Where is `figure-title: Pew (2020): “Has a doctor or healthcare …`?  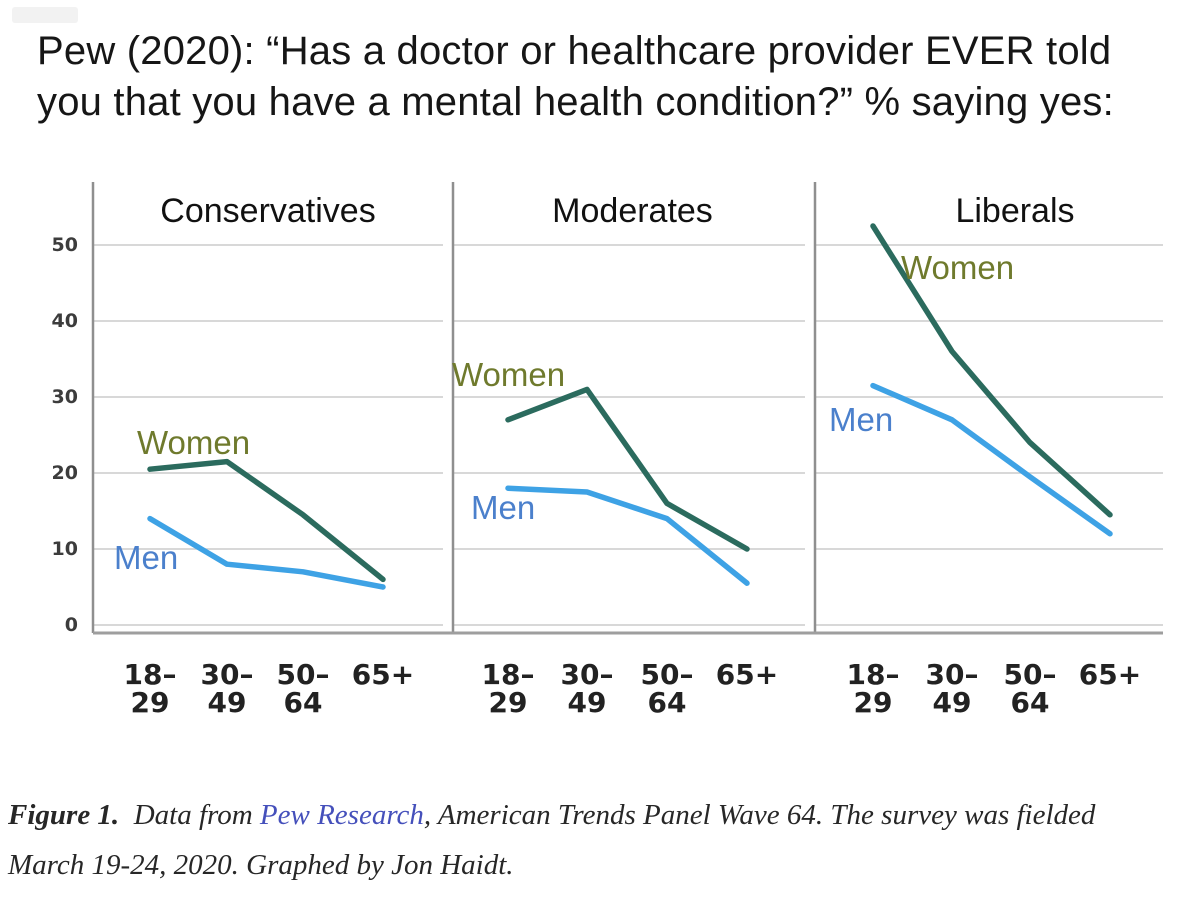 figure-title: Pew (2020): “Has a doctor or healthcare … is located at coordinates (612, 77).